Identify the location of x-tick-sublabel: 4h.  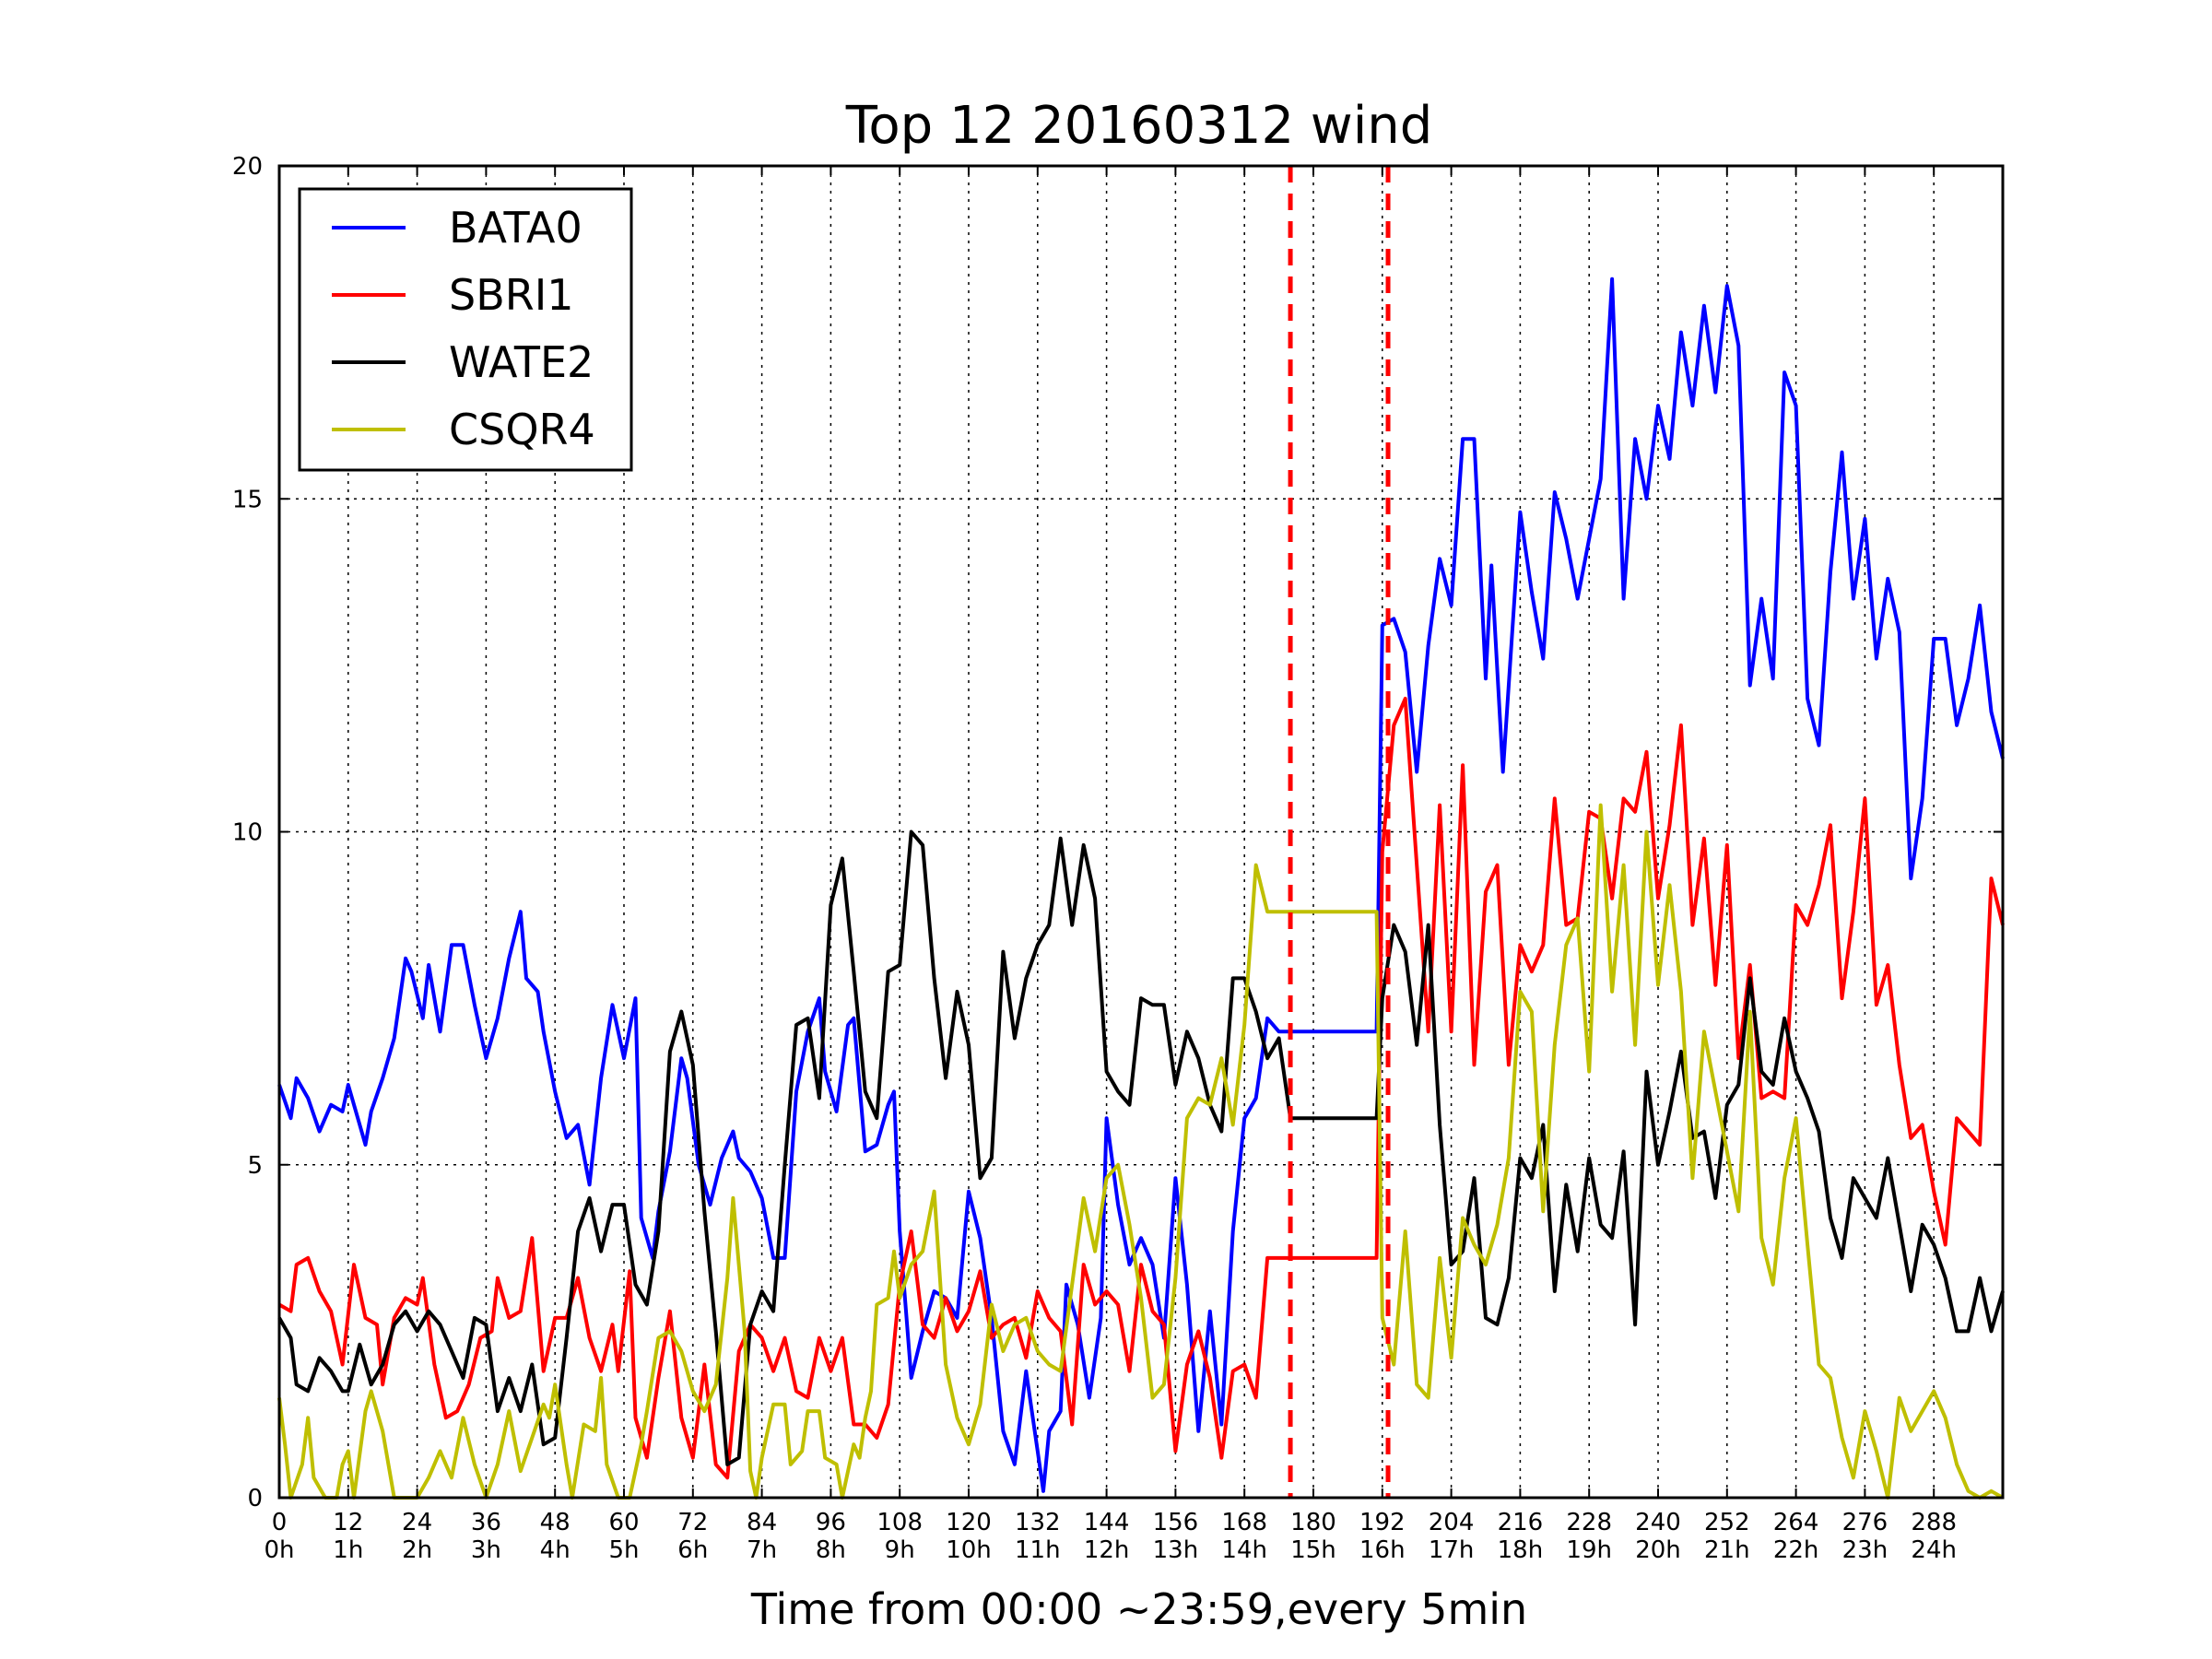
(555, 1550).